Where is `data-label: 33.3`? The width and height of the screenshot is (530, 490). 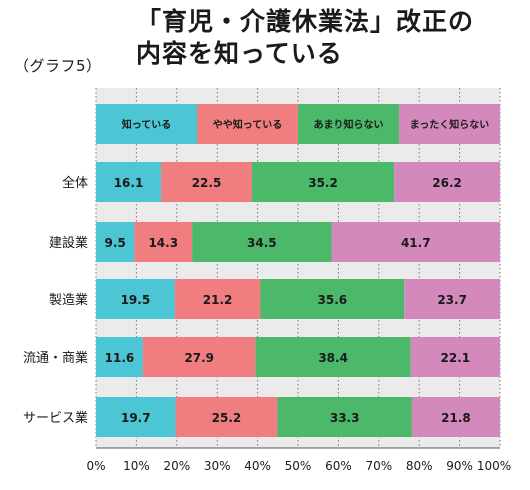 data-label: 33.3 is located at coordinates (345, 418).